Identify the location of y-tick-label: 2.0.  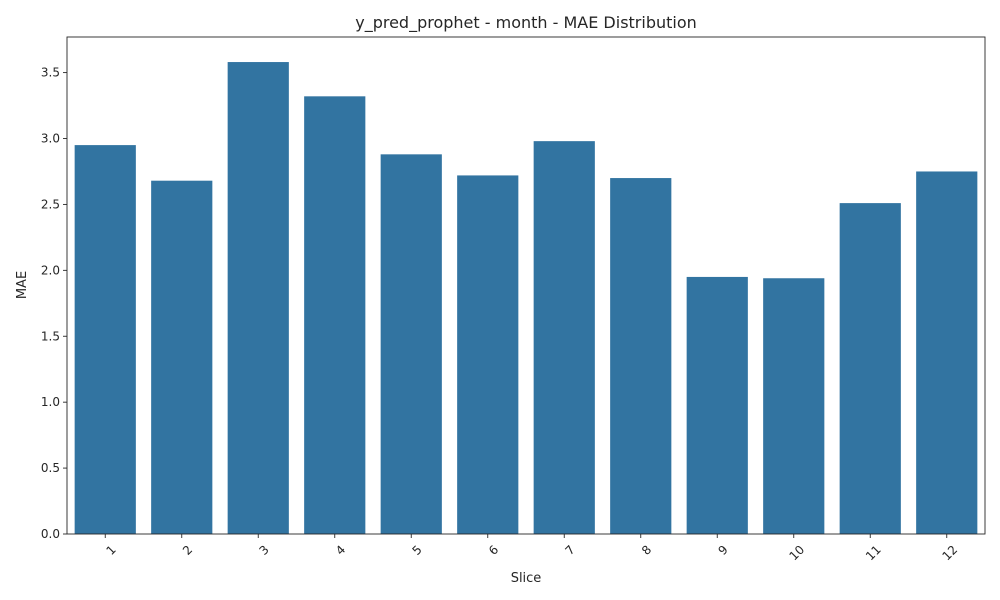
(50, 270).